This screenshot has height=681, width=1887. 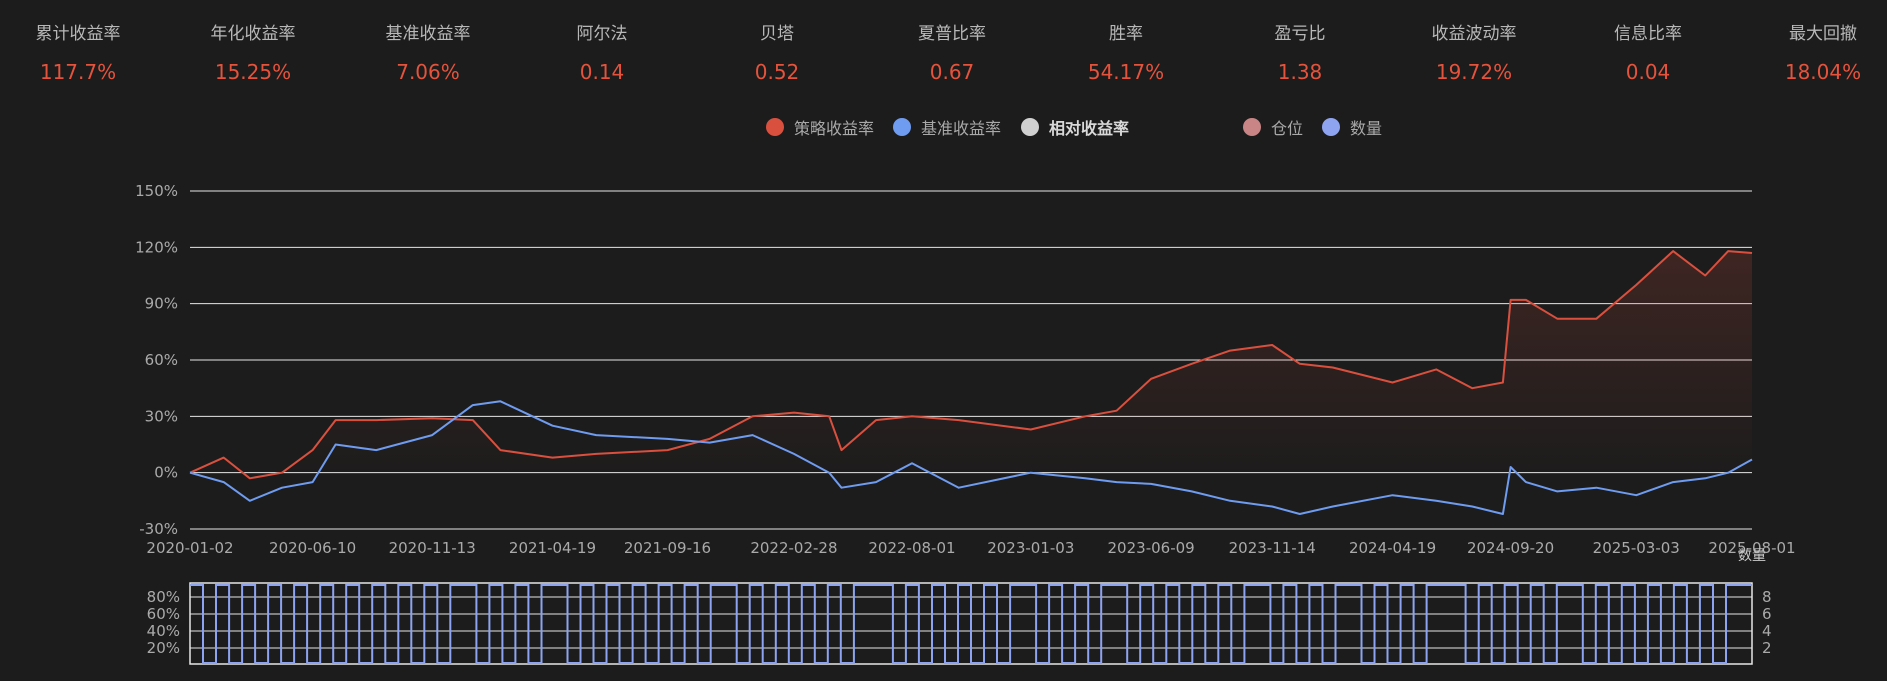 I want to click on stat-value: 0.14, so click(x=602, y=72).